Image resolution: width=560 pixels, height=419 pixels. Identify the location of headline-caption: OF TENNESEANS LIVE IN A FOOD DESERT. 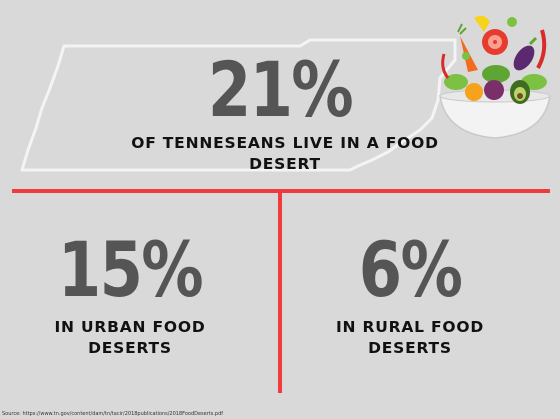
(285, 154).